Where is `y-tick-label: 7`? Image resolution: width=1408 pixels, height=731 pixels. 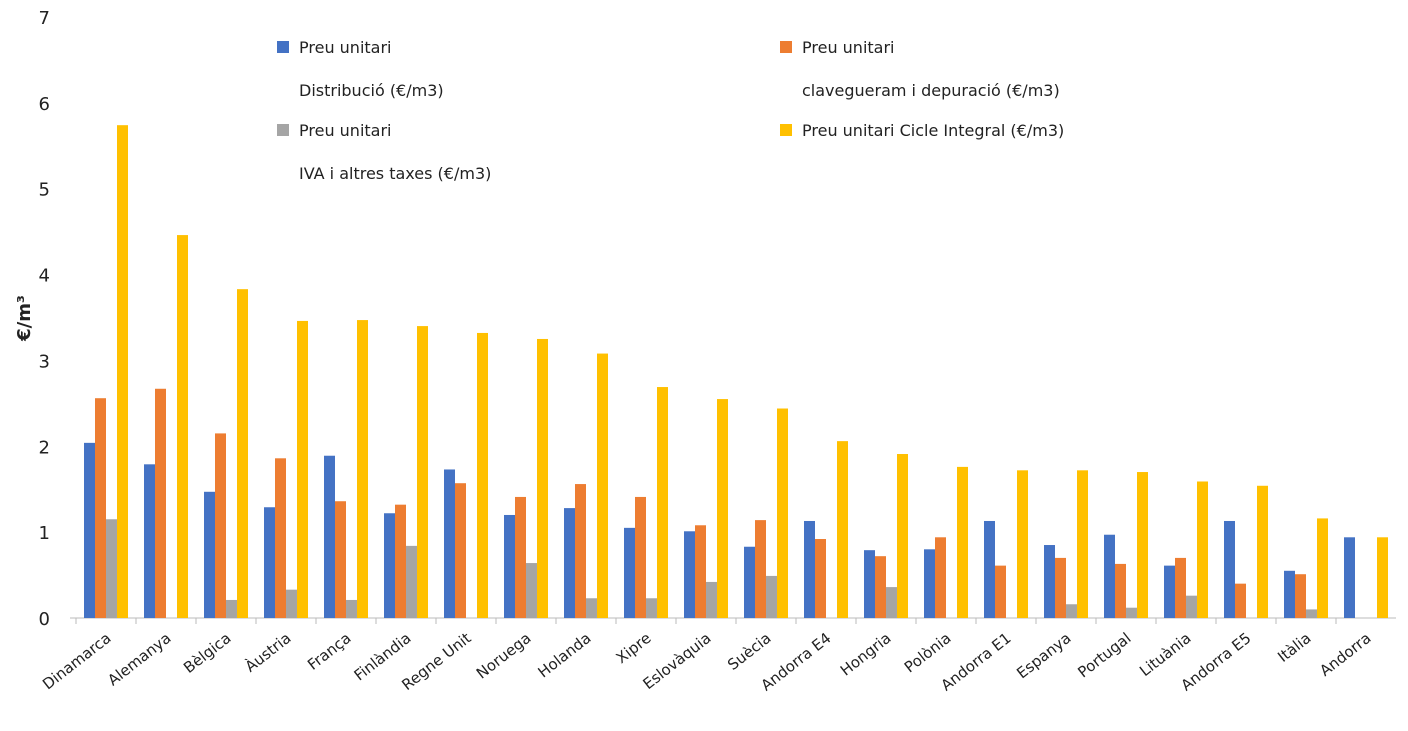
y-tick-label: 7 is located at coordinates (44, 18).